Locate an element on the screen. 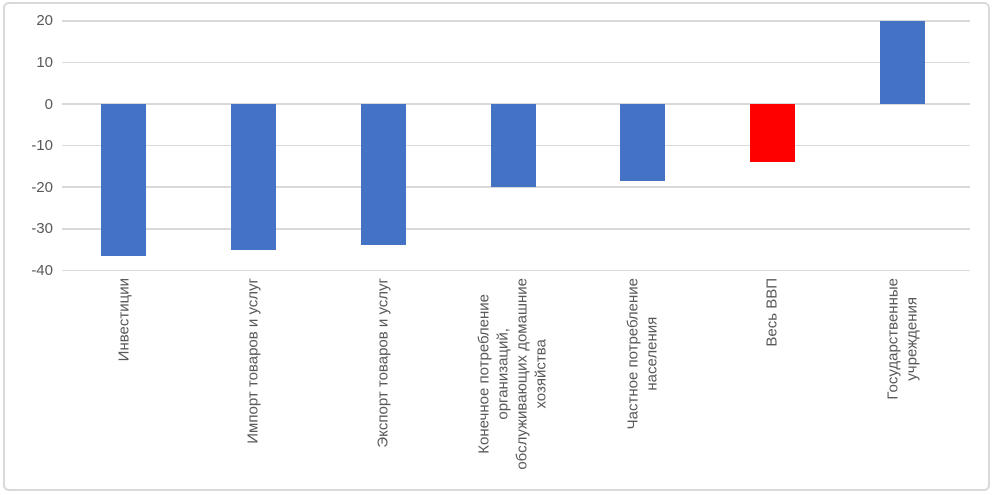 The image size is (994, 495). x-axis-category-label: Импорт товаров и услуг is located at coordinates (253, 361).